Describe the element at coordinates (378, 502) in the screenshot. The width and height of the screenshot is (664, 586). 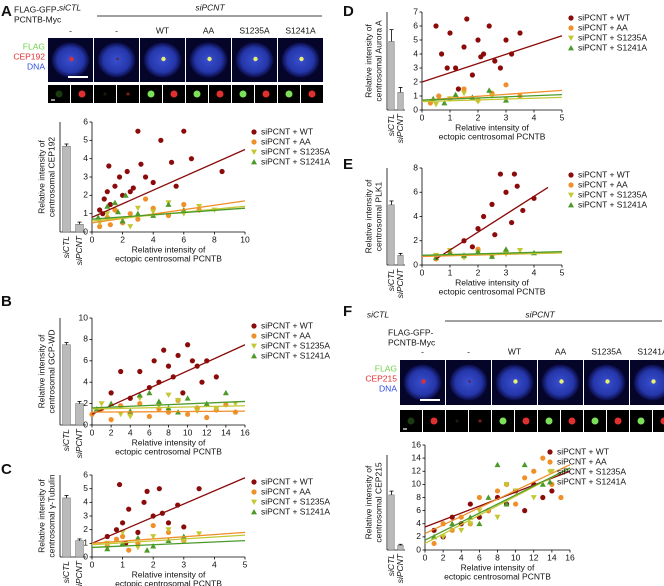
I see `y-axis-label: centrosomal CEP215` at that location.